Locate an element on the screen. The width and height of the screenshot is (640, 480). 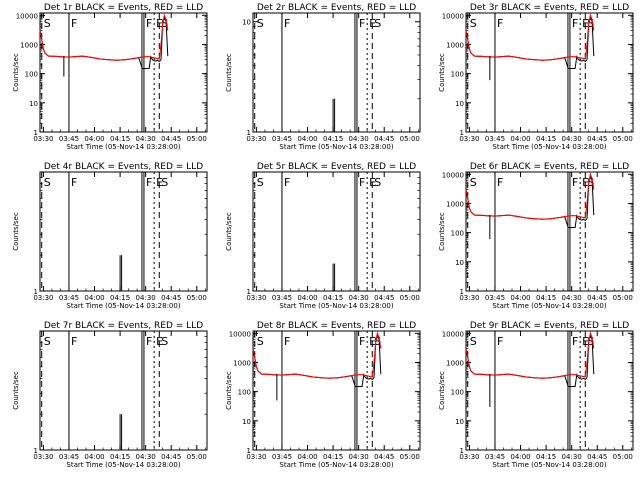
chart-title: Det 9r BLACK = Events, RED = LLD is located at coordinates (549, 326).